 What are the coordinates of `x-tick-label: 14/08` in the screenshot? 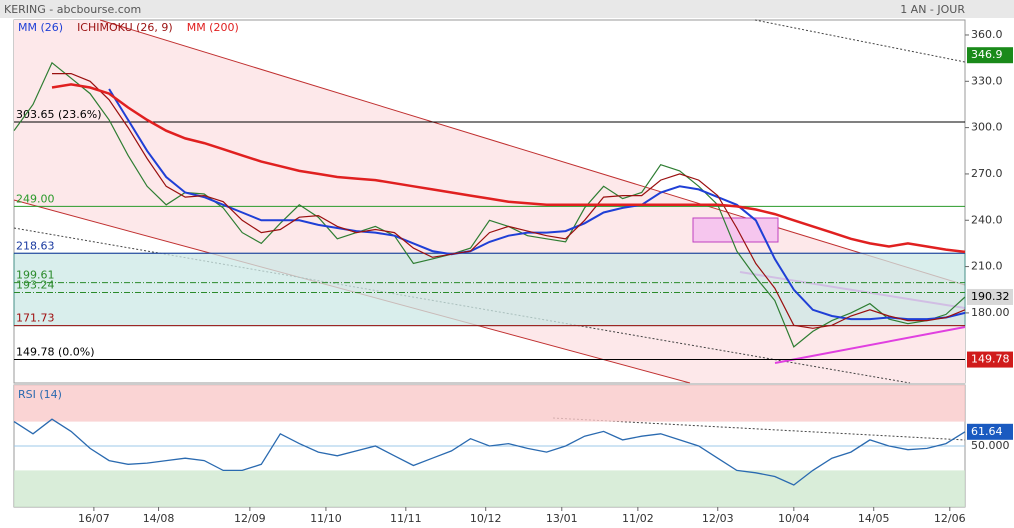 It's located at (159, 518).